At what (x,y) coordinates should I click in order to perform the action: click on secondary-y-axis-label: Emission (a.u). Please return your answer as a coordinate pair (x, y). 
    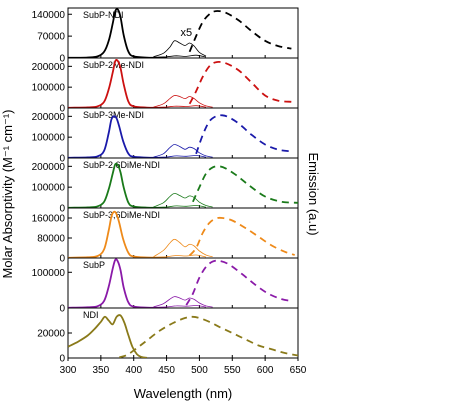
    Looking at the image, I should click on (313, 193).